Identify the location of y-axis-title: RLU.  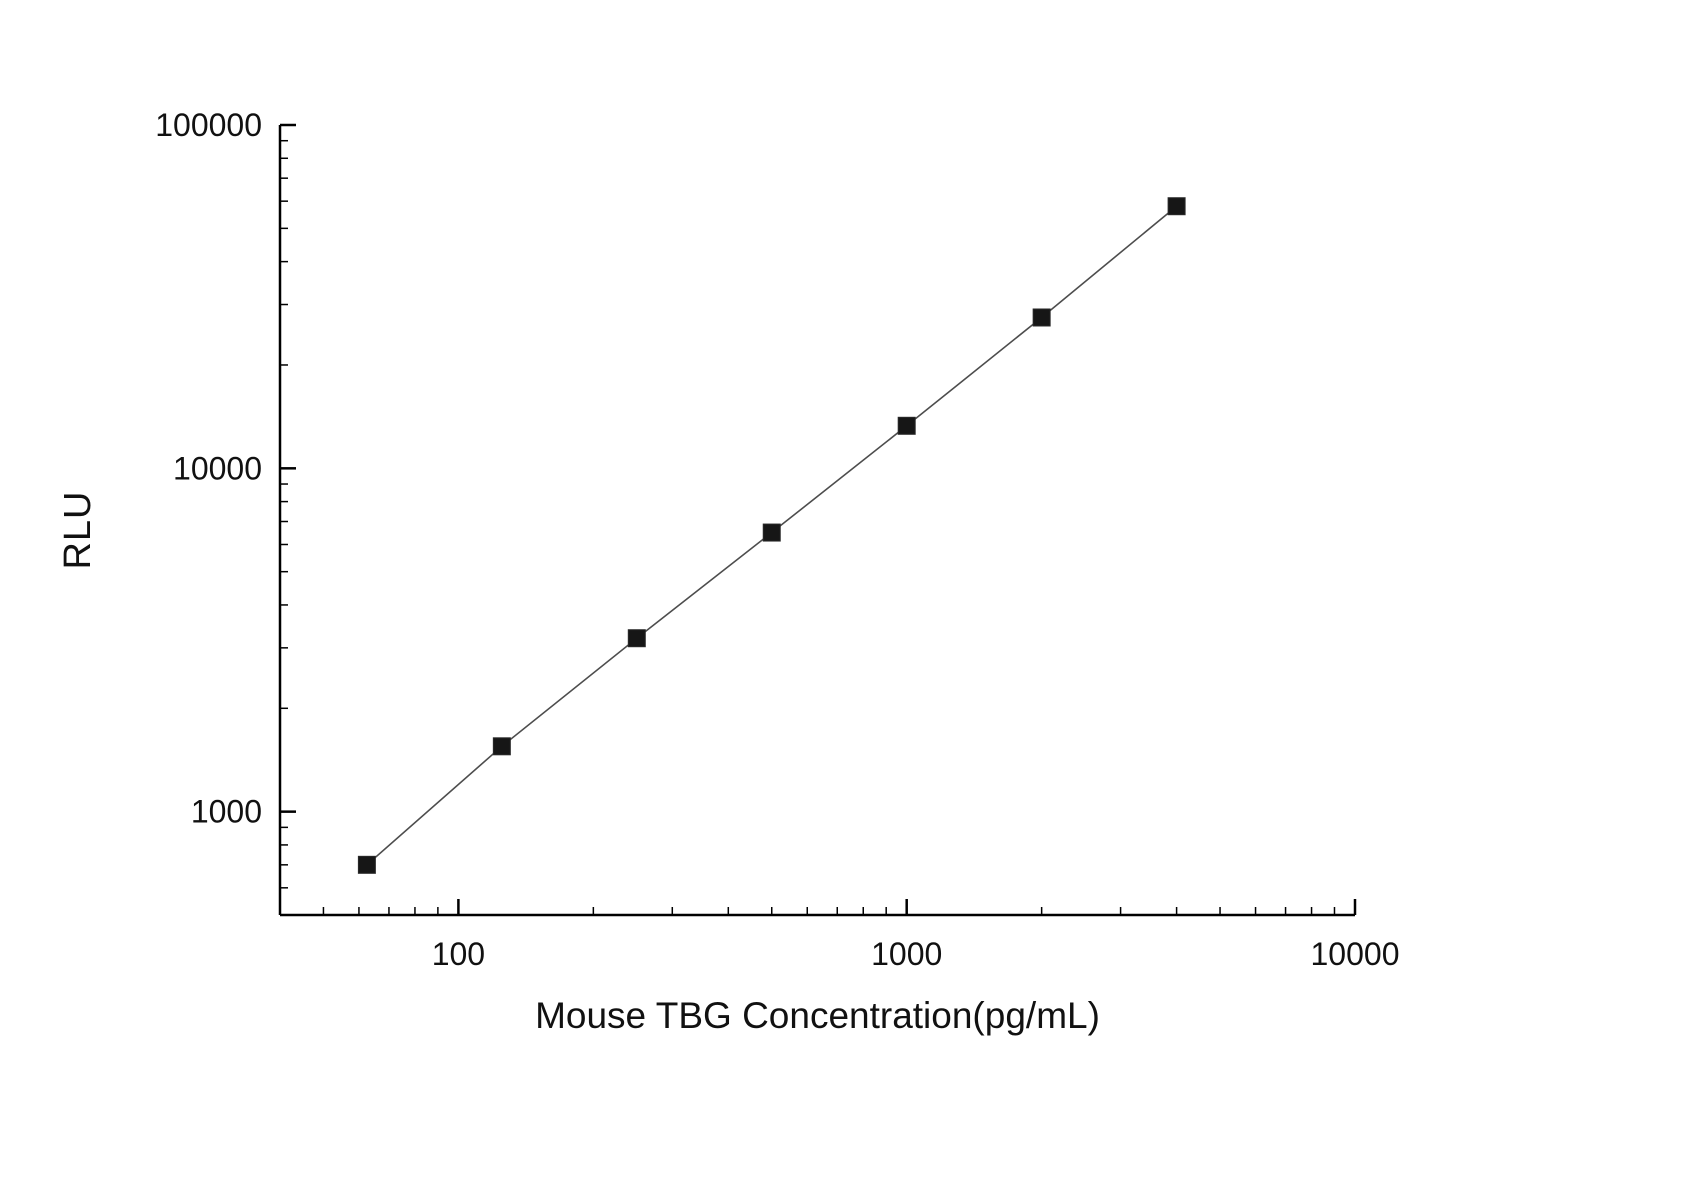
(78, 530).